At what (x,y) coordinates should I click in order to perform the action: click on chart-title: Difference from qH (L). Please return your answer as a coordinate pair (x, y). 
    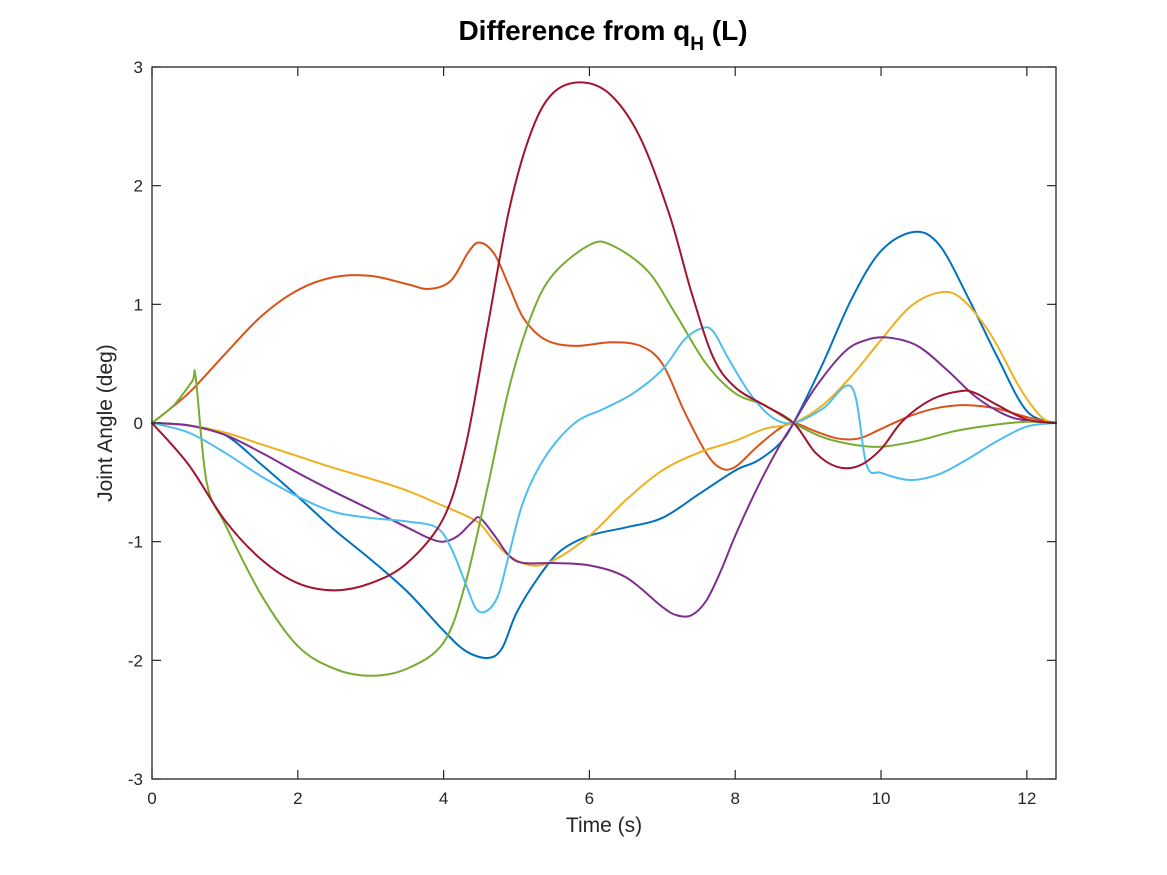
    Looking at the image, I should click on (602, 35).